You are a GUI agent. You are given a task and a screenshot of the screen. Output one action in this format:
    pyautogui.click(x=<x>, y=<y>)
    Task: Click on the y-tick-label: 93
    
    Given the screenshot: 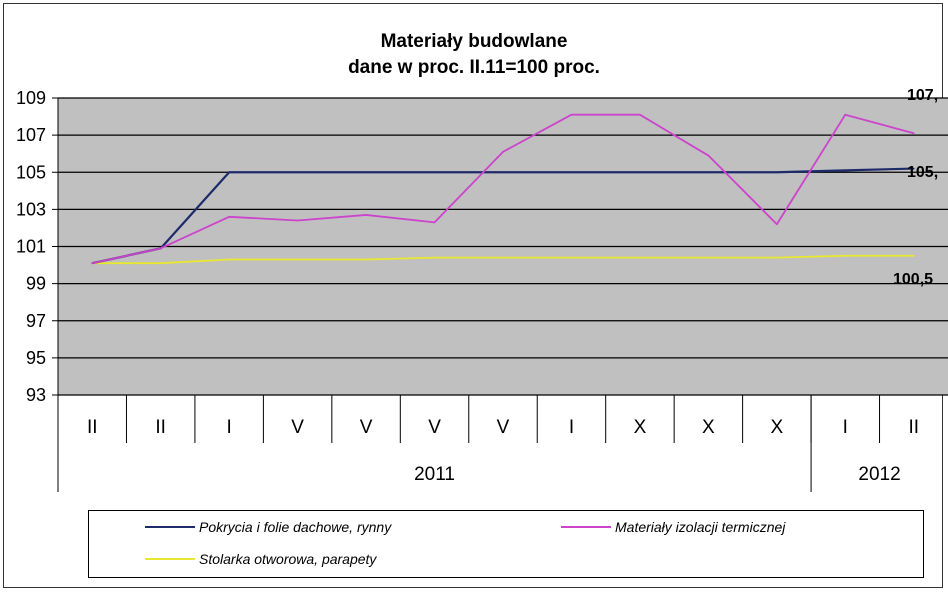 What is the action you would take?
    pyautogui.click(x=36, y=395)
    